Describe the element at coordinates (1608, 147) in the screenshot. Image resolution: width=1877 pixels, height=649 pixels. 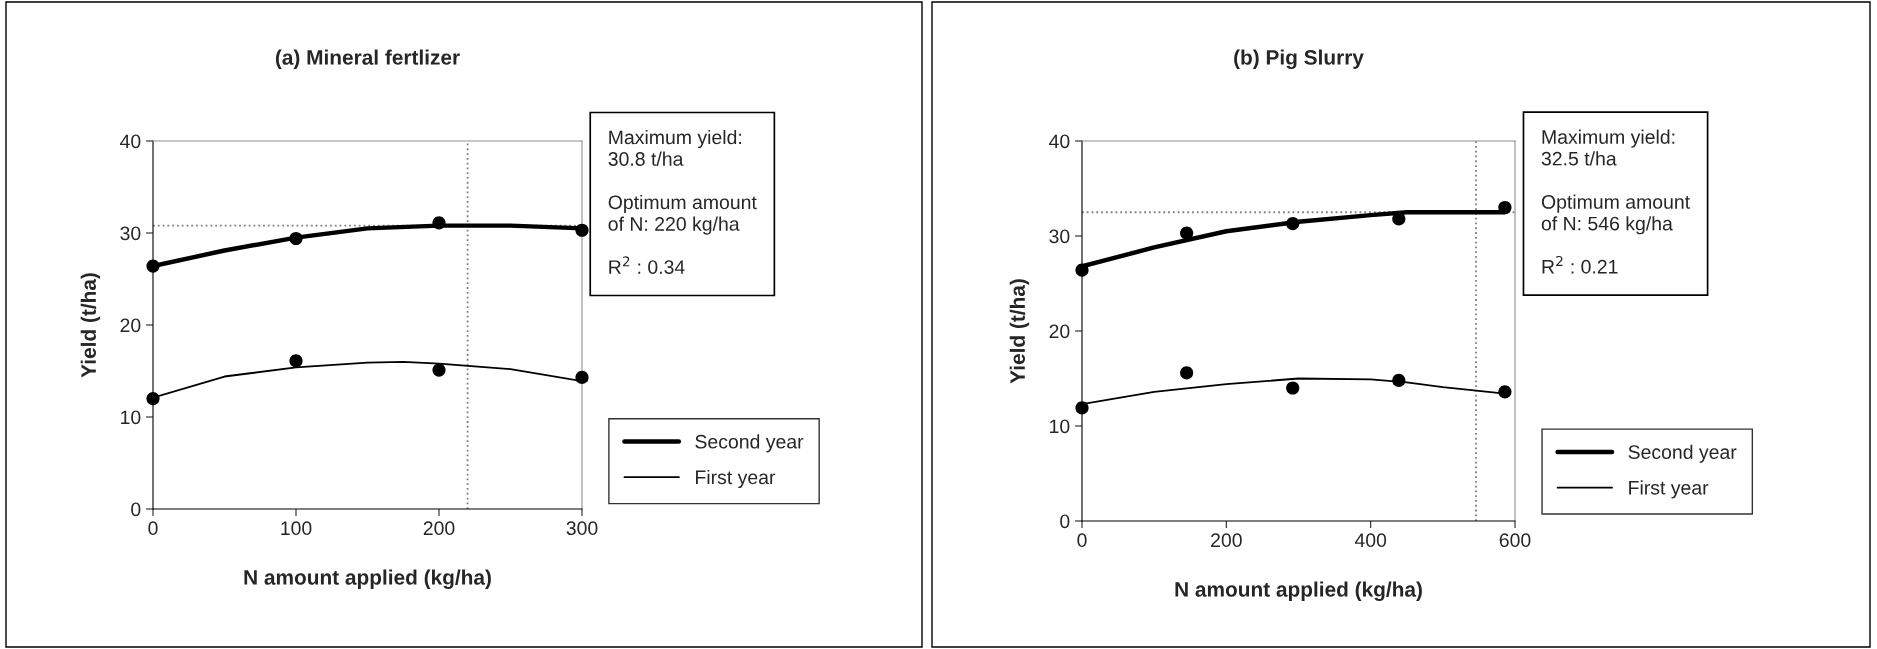
I see `text: Maximum yield: 32.5 t/ha` at that location.